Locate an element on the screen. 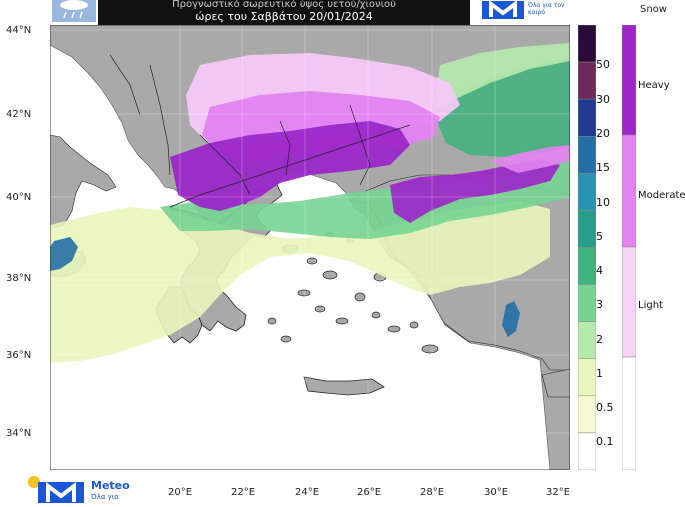 This screenshot has width=685, height=507. snow-legend-moderate: Moderate is located at coordinates (661, 195).